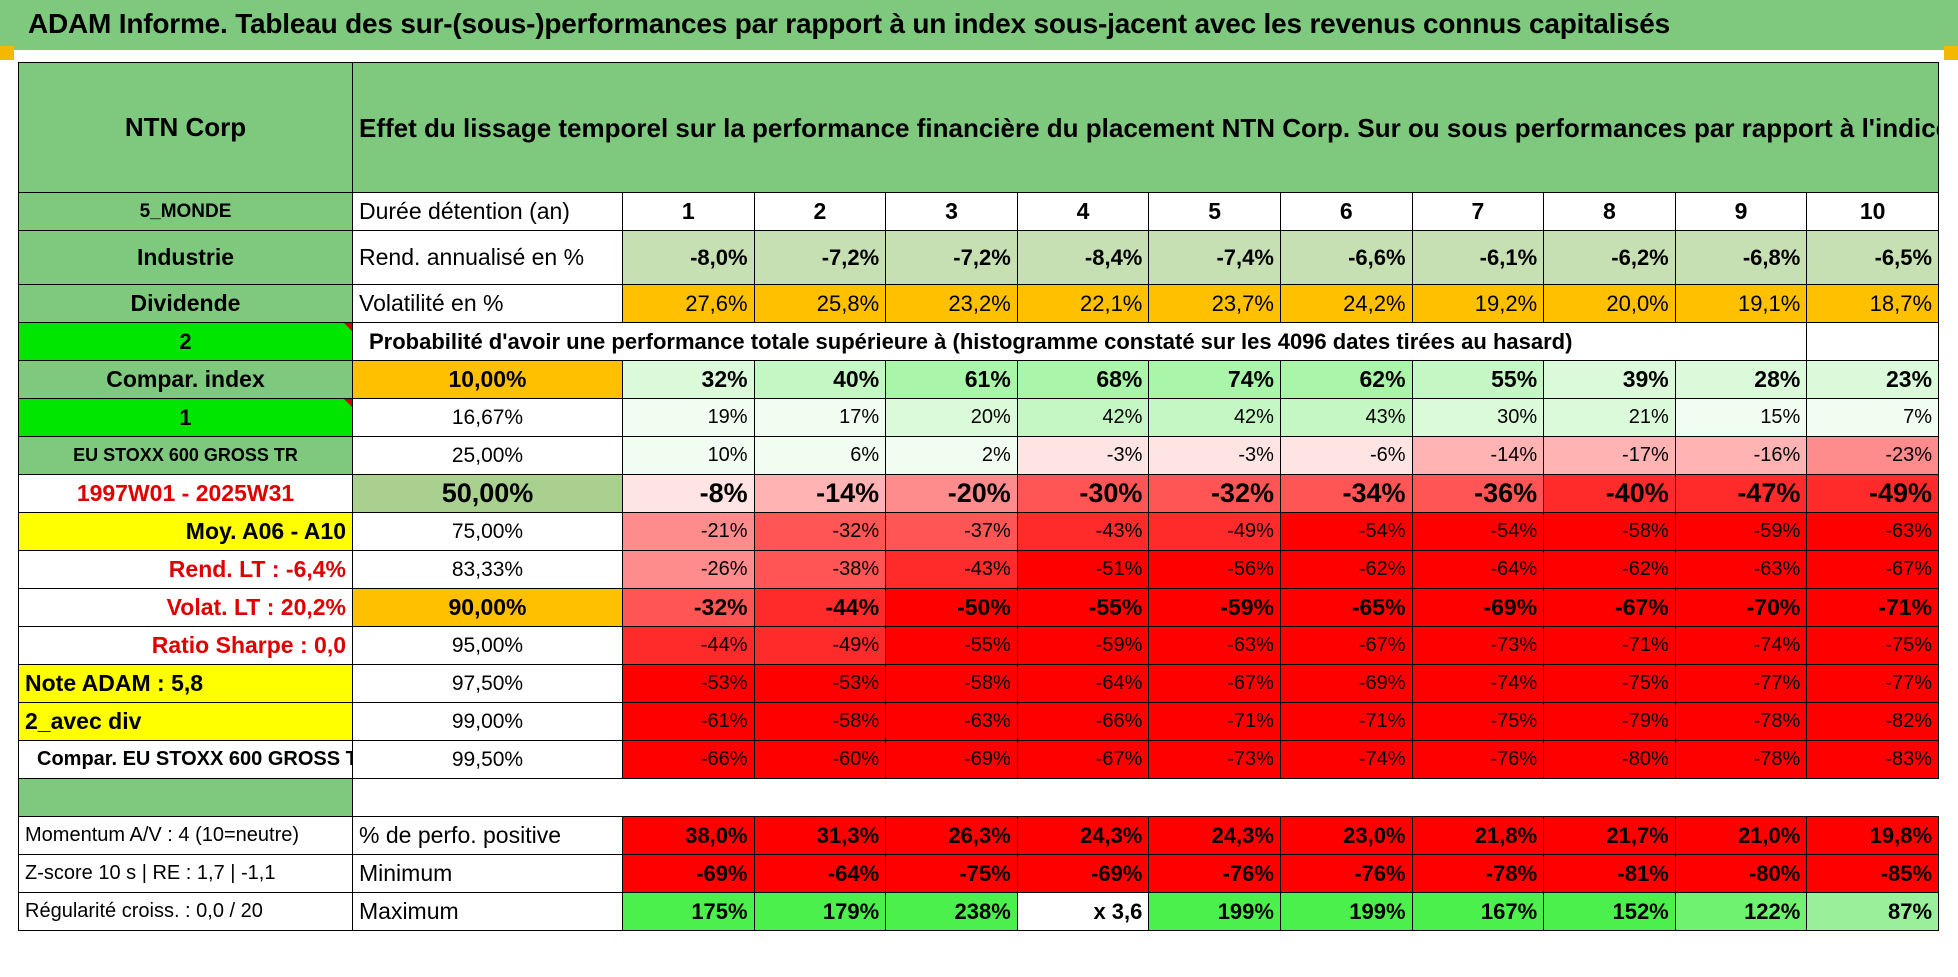 Image resolution: width=1958 pixels, height=977 pixels. What do you see at coordinates (185, 417) in the screenshot?
I see `code-1-cell: 1` at bounding box center [185, 417].